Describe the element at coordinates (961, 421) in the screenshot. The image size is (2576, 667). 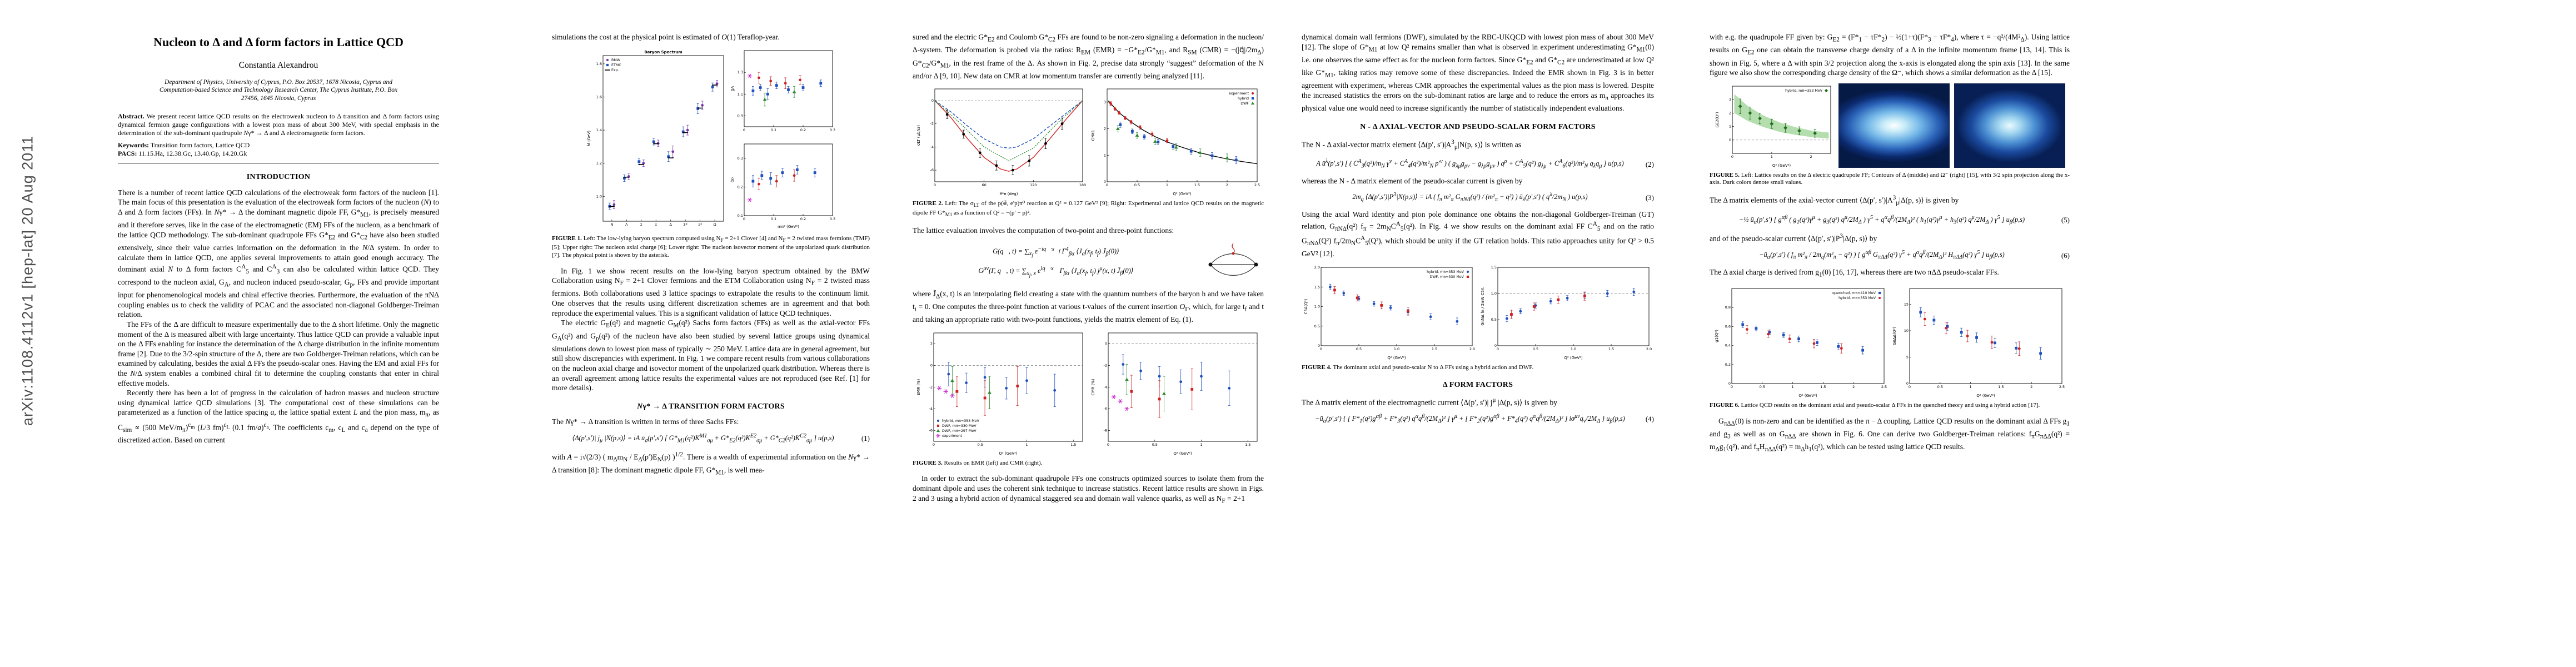
I see `svg-text: hybrid, mπ=353 MeV` at that location.